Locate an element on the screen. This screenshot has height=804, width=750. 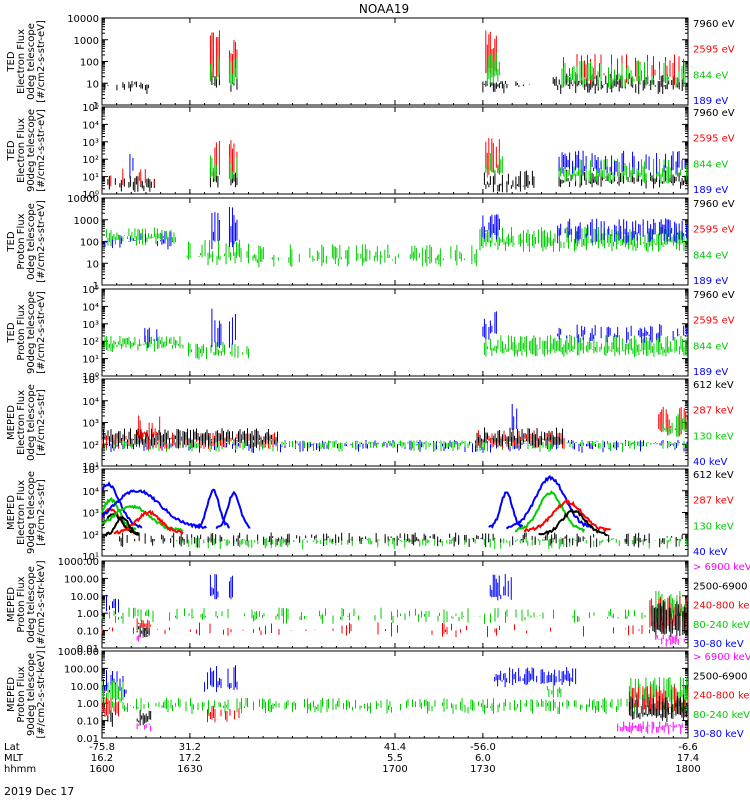
legend-entry: 612 keV is located at coordinates (713, 475).